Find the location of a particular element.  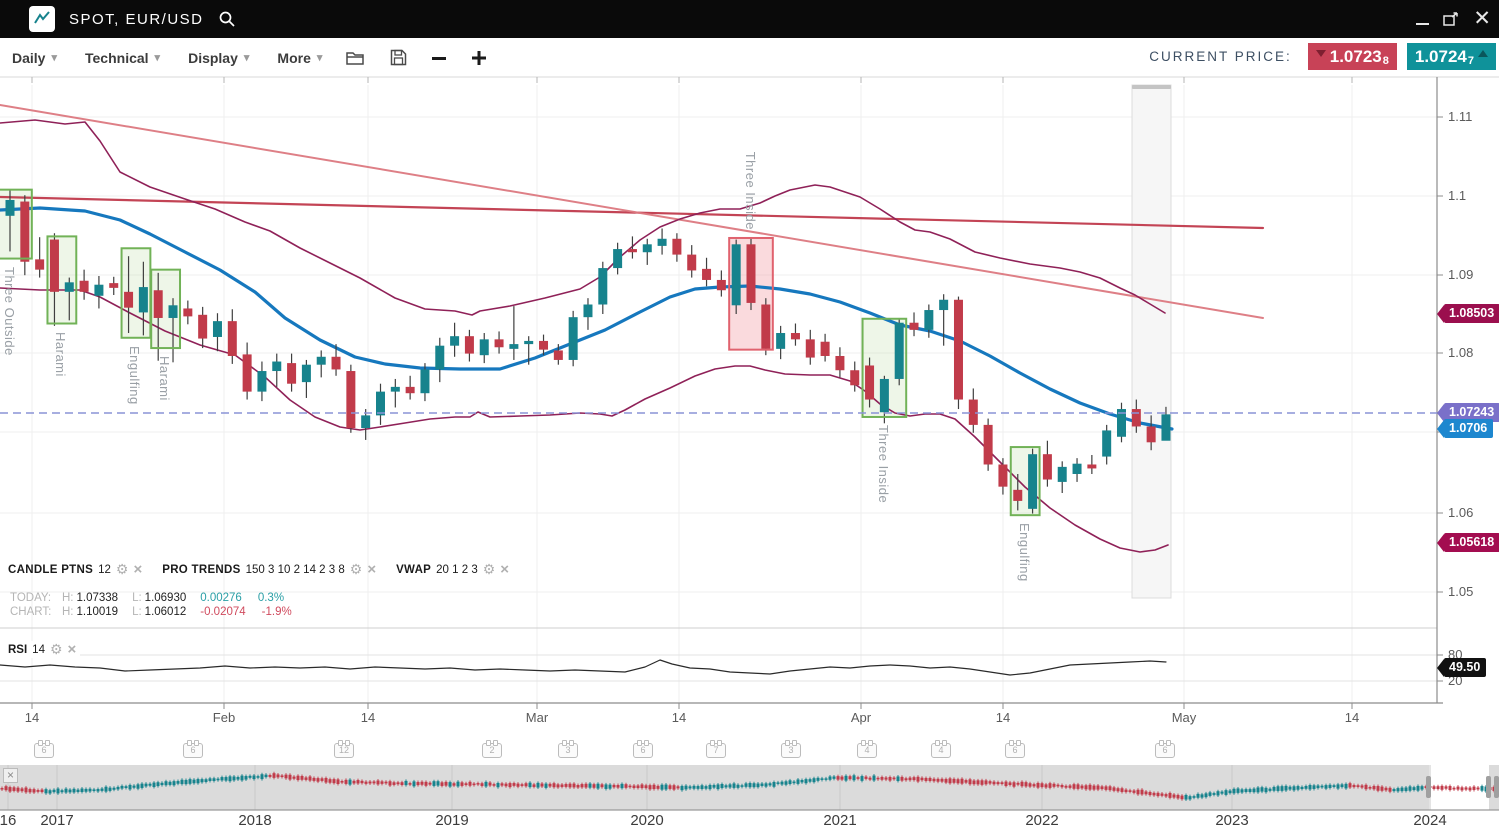

menu-more: More ▾ is located at coordinates (300, 57).